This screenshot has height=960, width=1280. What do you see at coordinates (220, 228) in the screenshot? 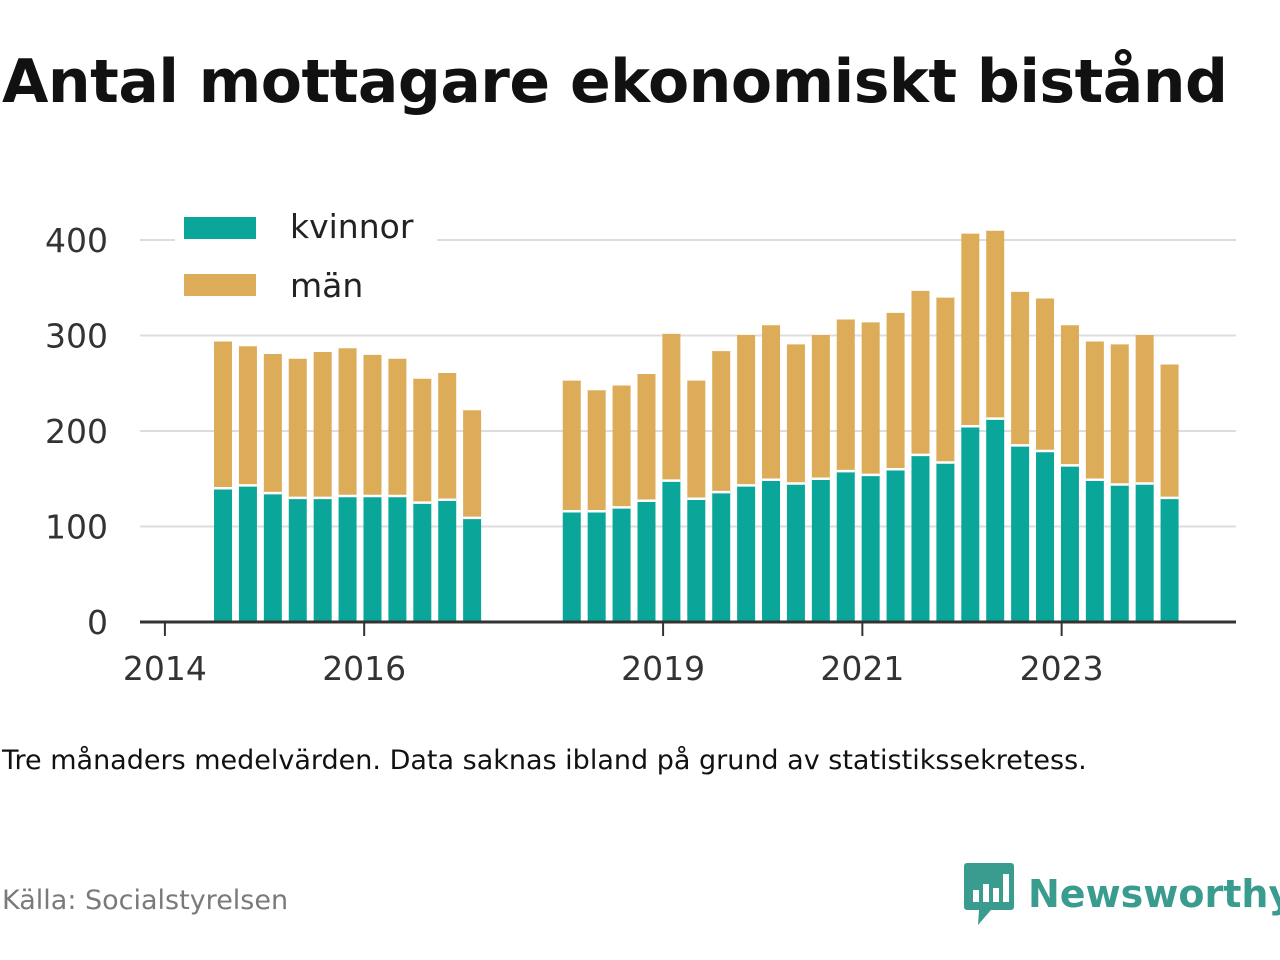
I see `legend-swatch-kvinnor` at bounding box center [220, 228].